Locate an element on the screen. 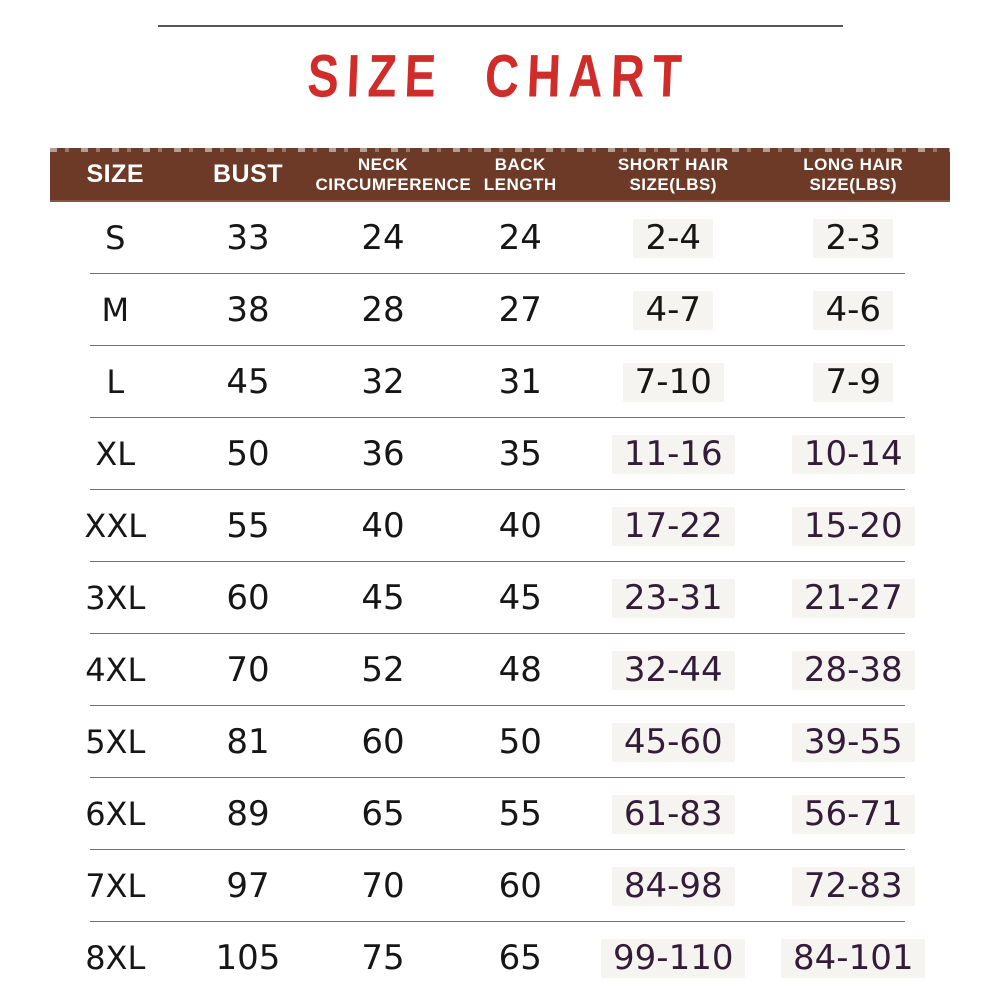 This screenshot has width=1000, height=1000. cell-short-hair-size: 7-10 is located at coordinates (673, 382).